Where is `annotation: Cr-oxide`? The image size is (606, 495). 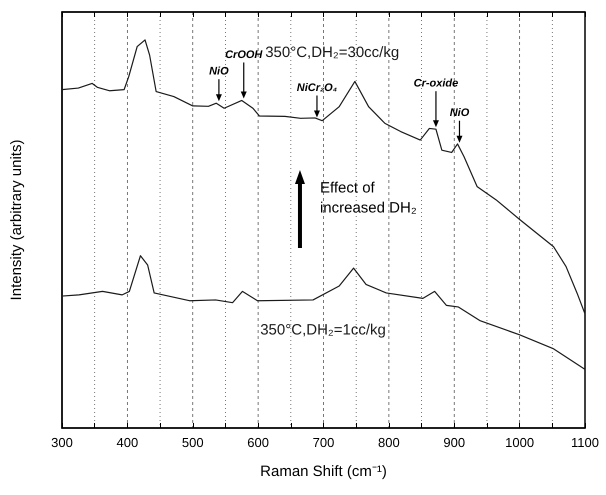 annotation: Cr-oxide is located at coordinates (436, 84).